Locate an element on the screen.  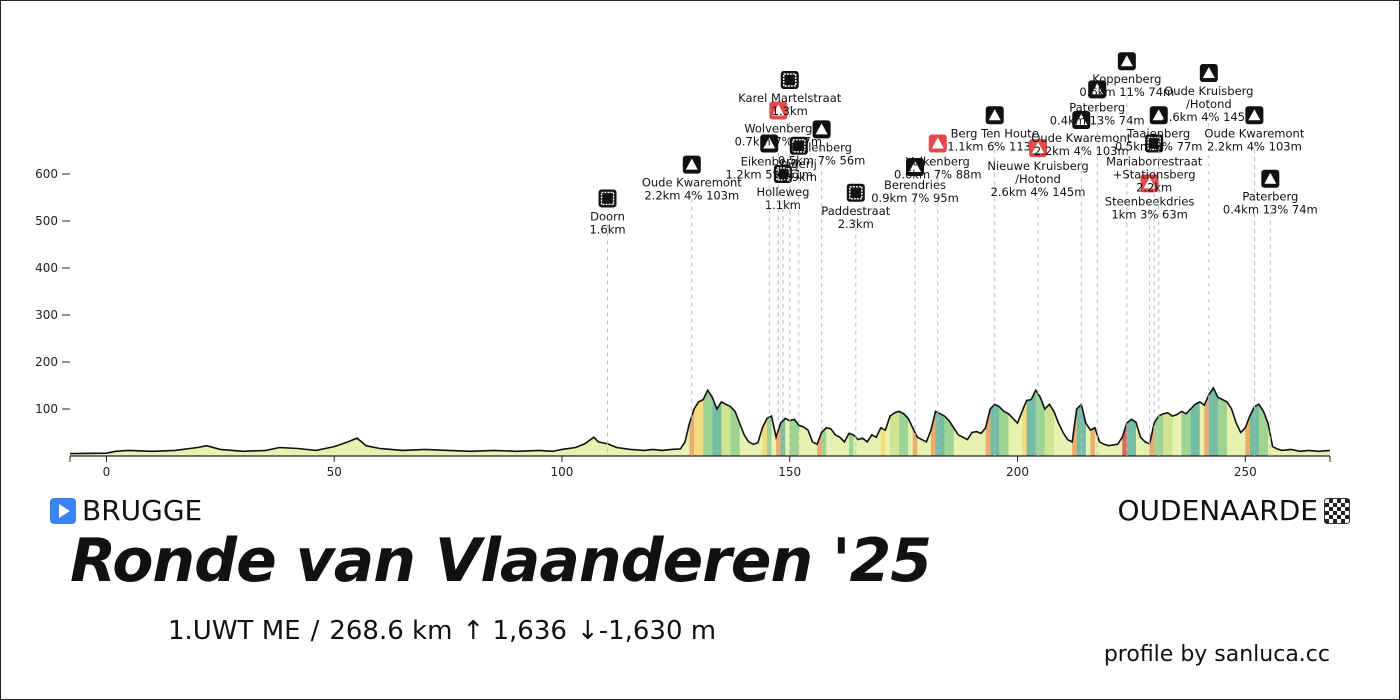
race-stats: 1.UWT ME / 268.6 km ↑ 1,636 ↓-1,630 m is located at coordinates (442, 631).